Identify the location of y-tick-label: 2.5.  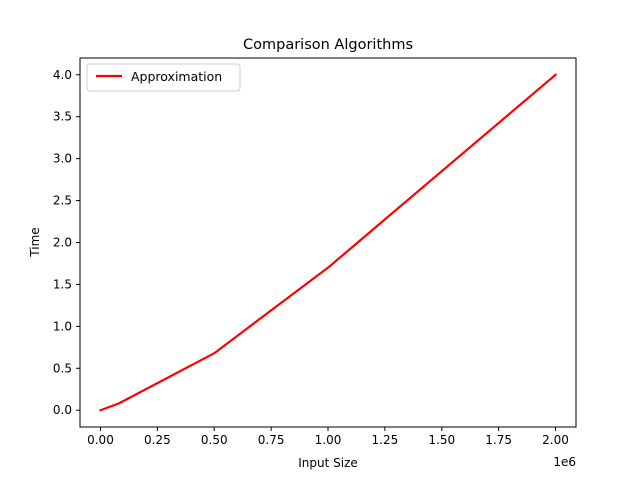
(62, 201).